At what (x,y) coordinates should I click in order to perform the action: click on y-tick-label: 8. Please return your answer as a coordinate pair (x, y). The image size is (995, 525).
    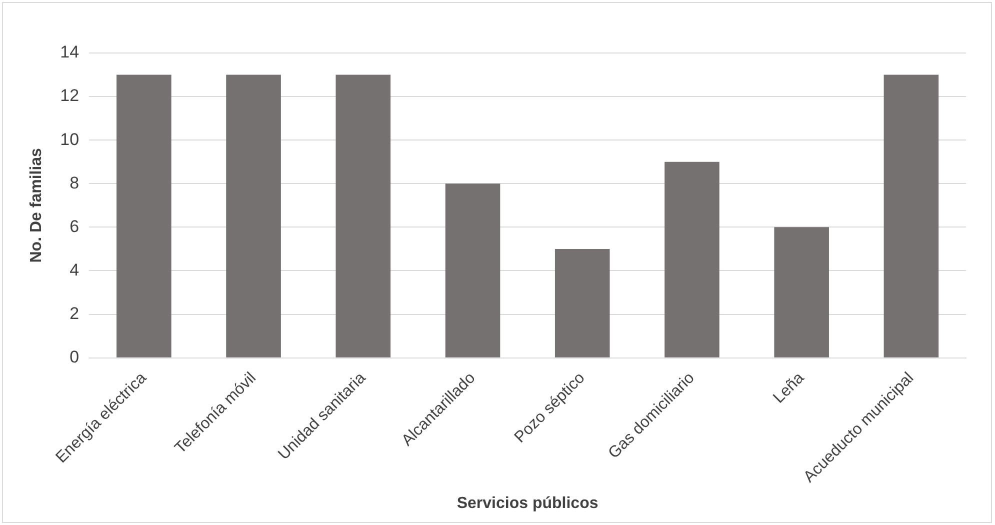
    Looking at the image, I should click on (75, 182).